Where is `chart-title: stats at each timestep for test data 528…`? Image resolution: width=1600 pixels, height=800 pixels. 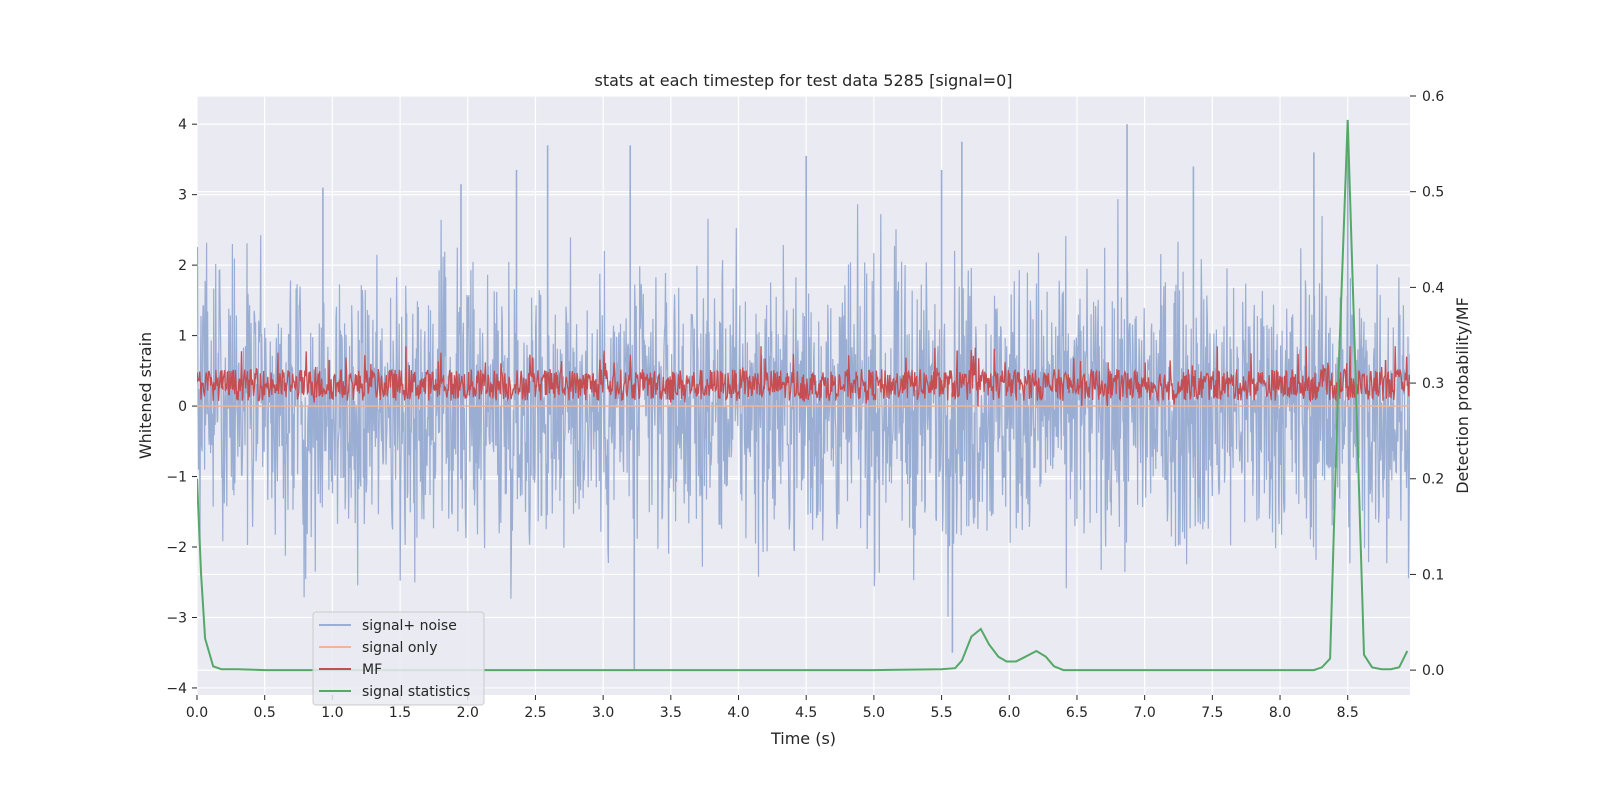
chart-title: stats at each timestep for test data 528… is located at coordinates (803, 80).